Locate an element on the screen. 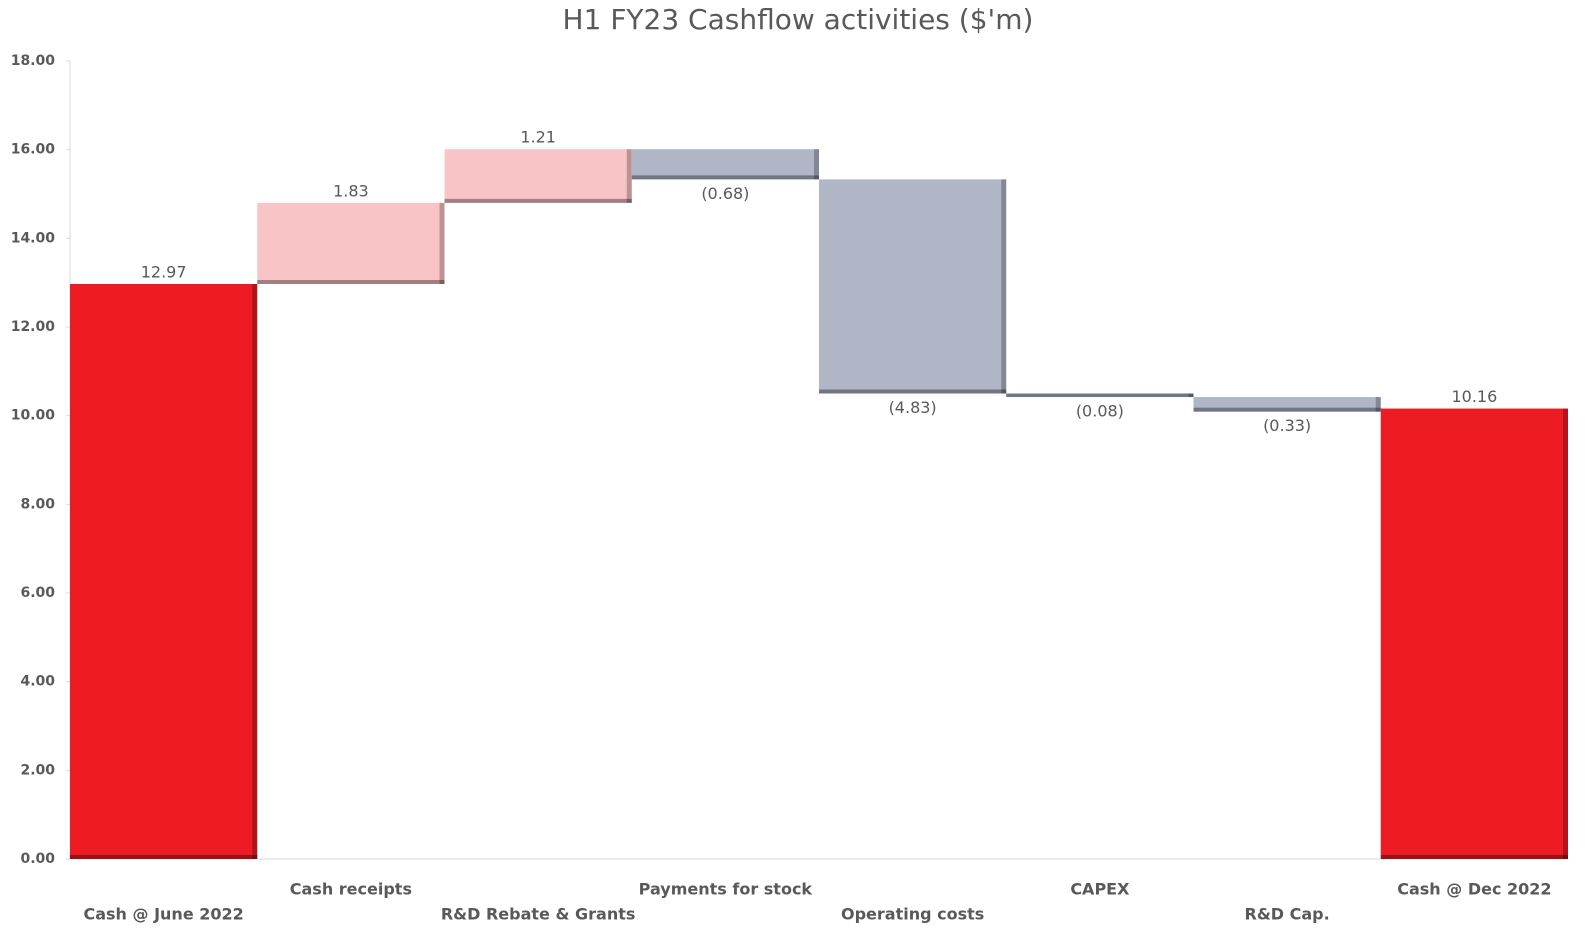  x-tick-label: Cash receipts is located at coordinates (351, 889).